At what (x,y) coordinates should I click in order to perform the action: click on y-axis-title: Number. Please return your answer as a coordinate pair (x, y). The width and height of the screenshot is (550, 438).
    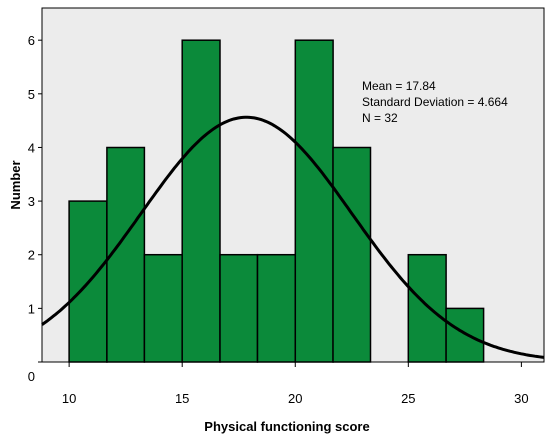
    Looking at the image, I should click on (15, 184).